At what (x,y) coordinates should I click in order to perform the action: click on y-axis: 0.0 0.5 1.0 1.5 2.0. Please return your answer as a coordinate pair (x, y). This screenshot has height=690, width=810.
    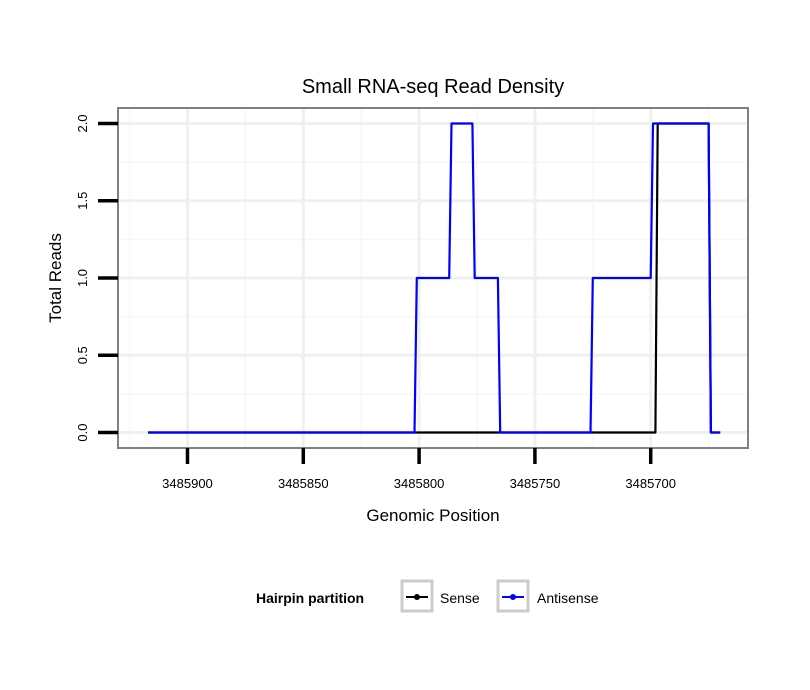
    Looking at the image, I should click on (96, 278).